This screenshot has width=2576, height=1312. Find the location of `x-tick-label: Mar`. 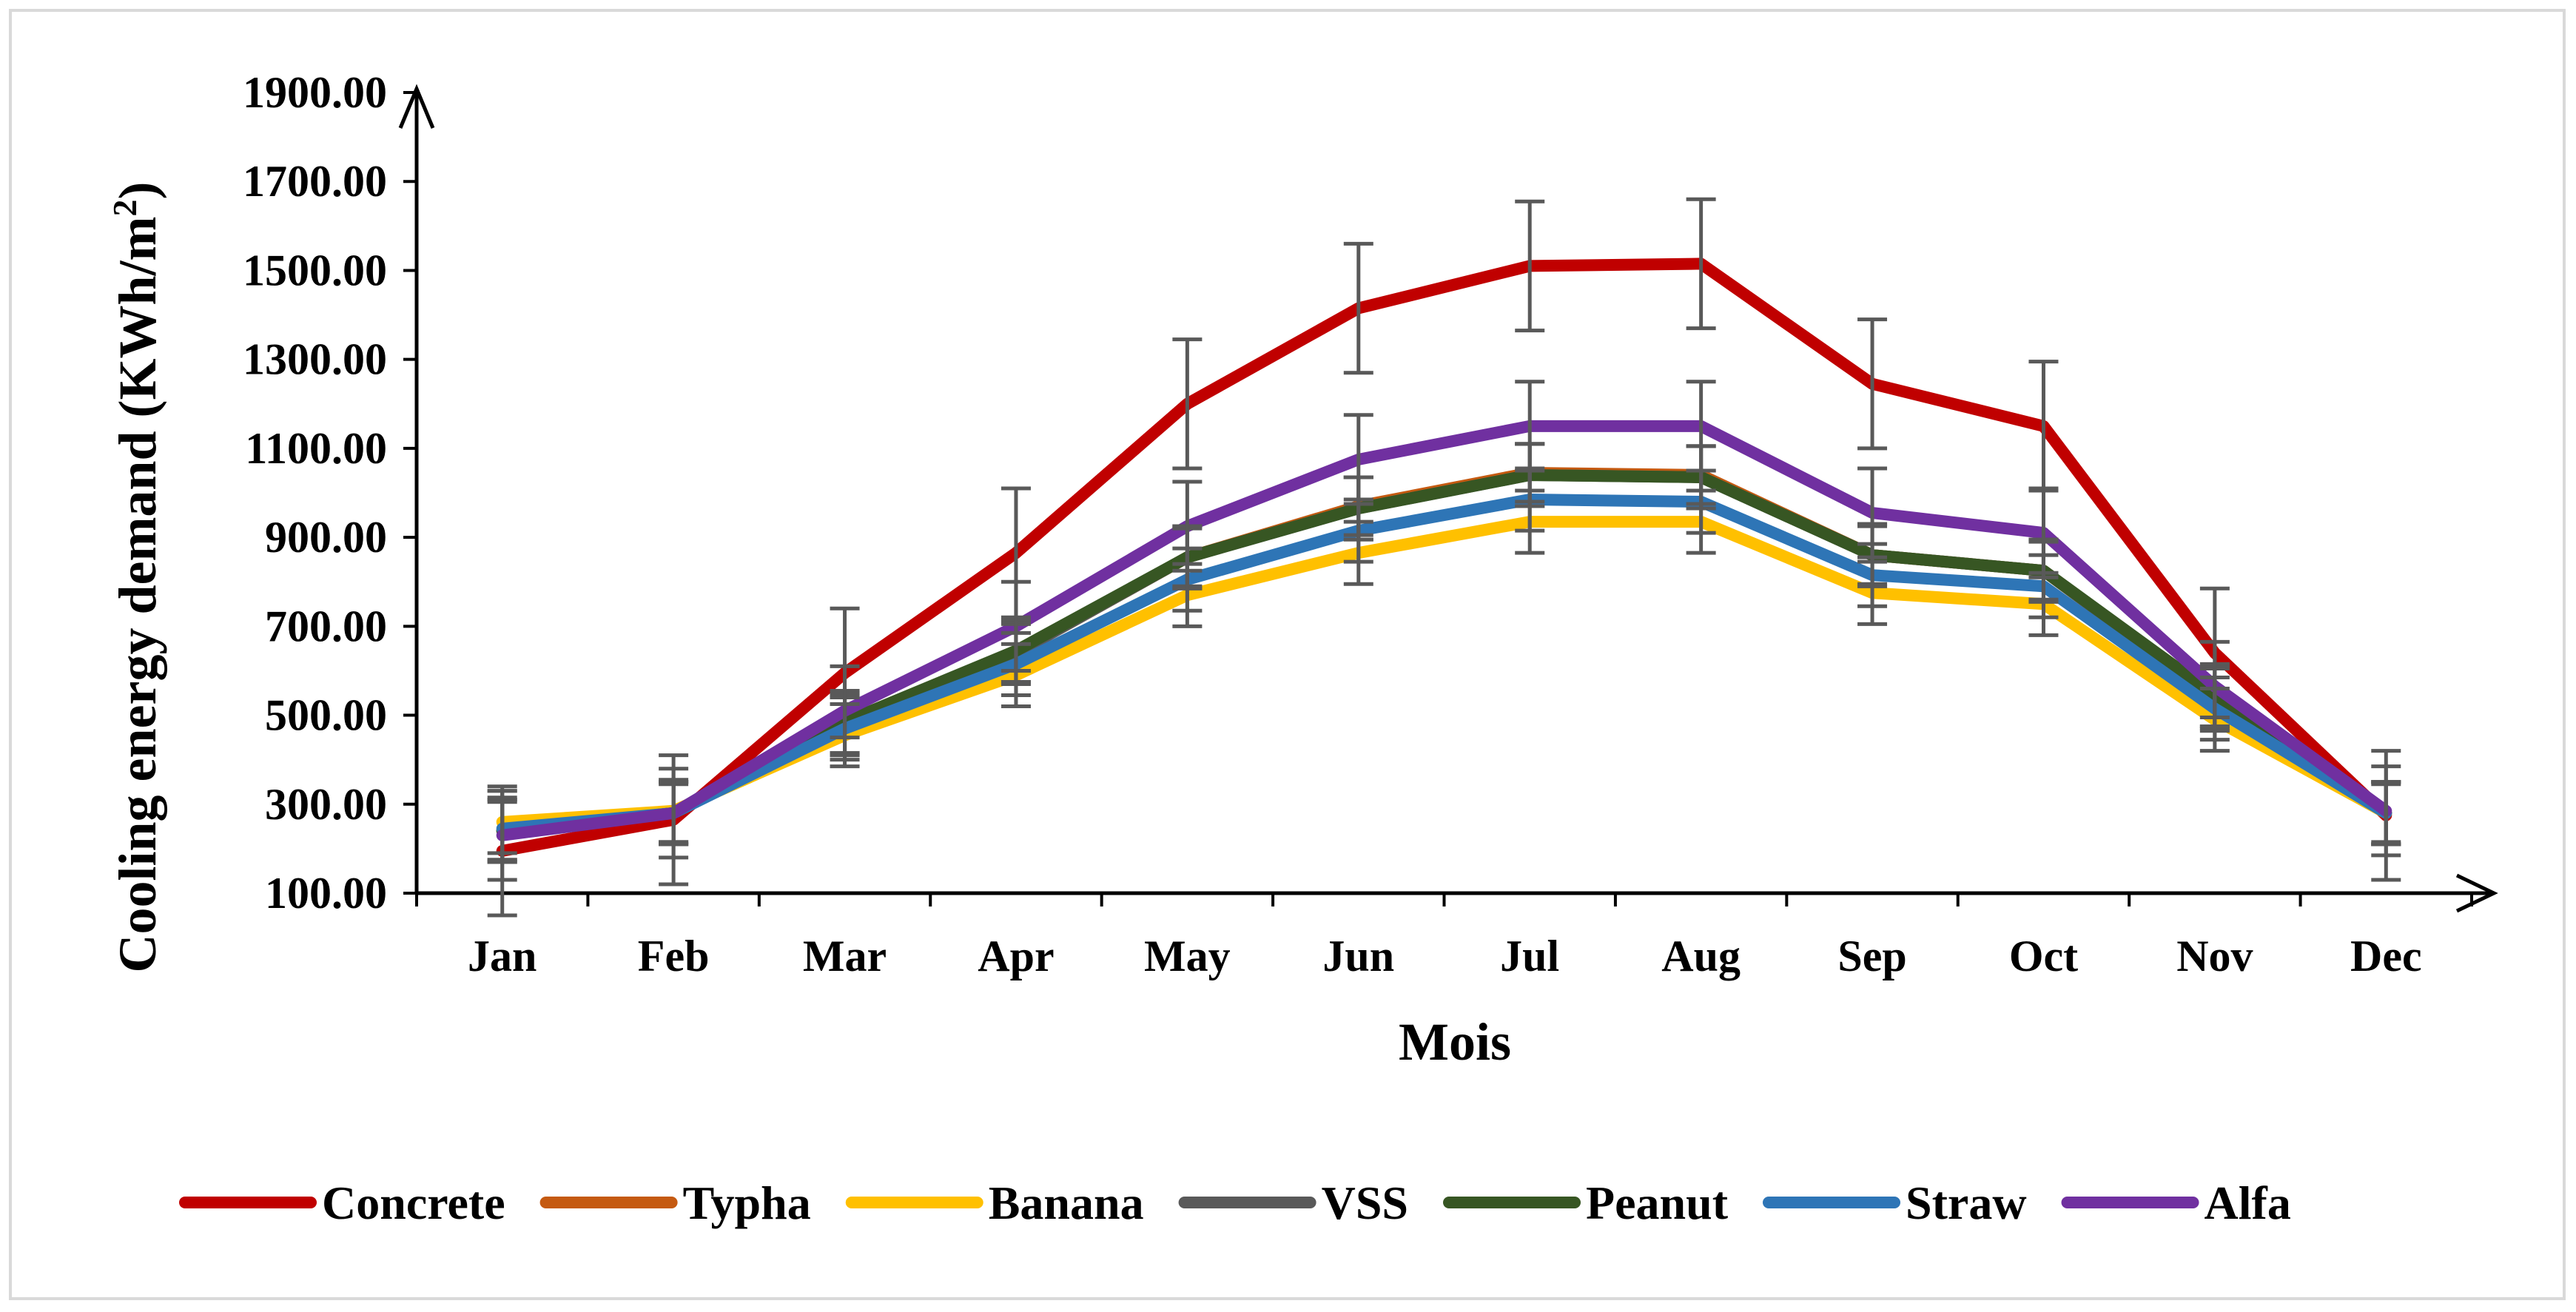

x-tick-label: Mar is located at coordinates (845, 956).